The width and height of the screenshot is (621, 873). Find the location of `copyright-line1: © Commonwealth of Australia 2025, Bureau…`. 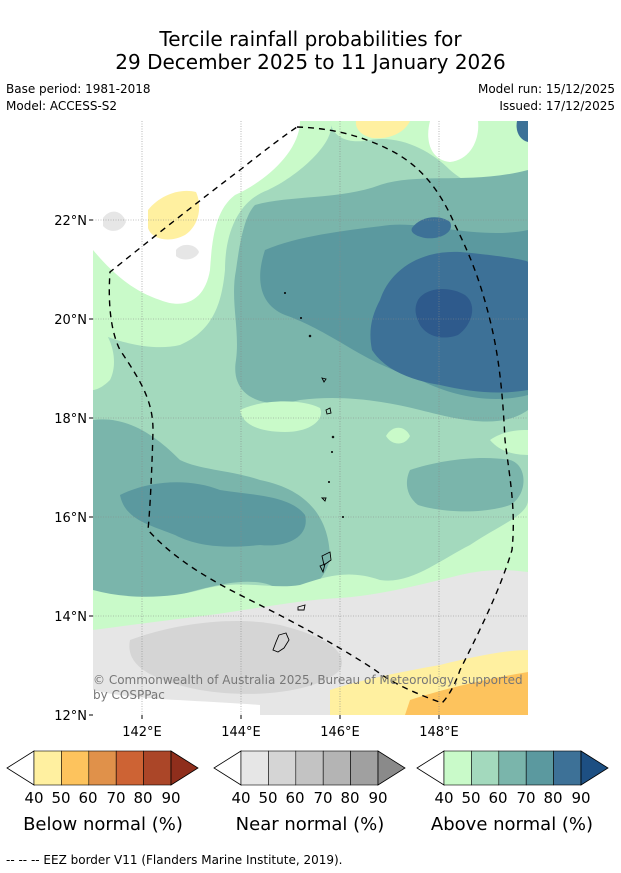

copyright-line1: © Commonwealth of Australia 2025, Bureau… is located at coordinates (308, 680).